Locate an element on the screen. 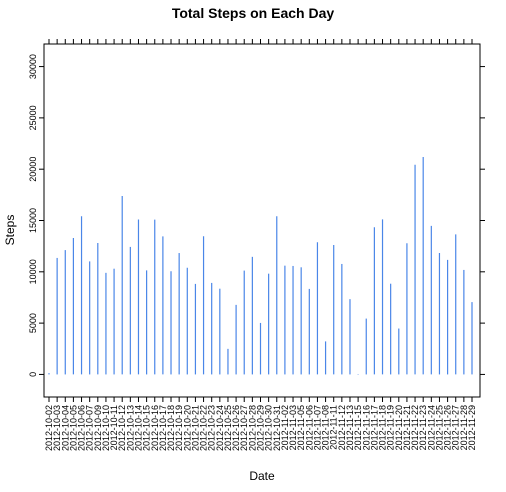 This screenshot has height=492, width=506. x-tick-label: 2012-11-06 is located at coordinates (309, 427).